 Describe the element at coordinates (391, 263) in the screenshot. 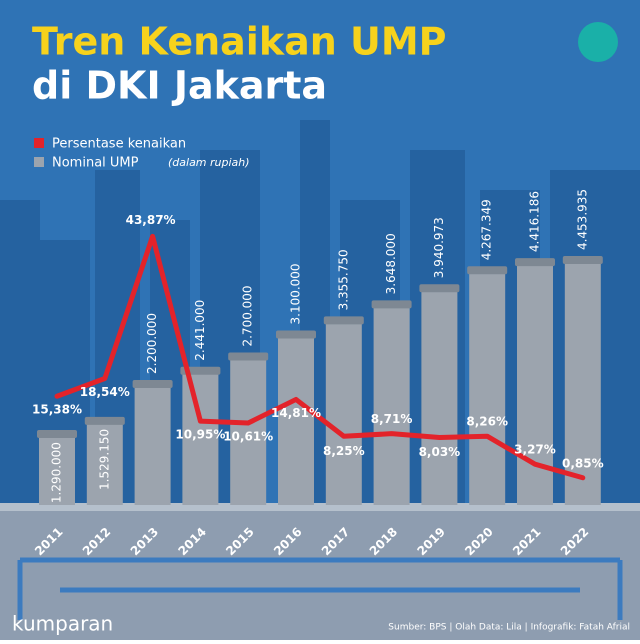

I see `bar-value-label: 3.648.000` at that location.